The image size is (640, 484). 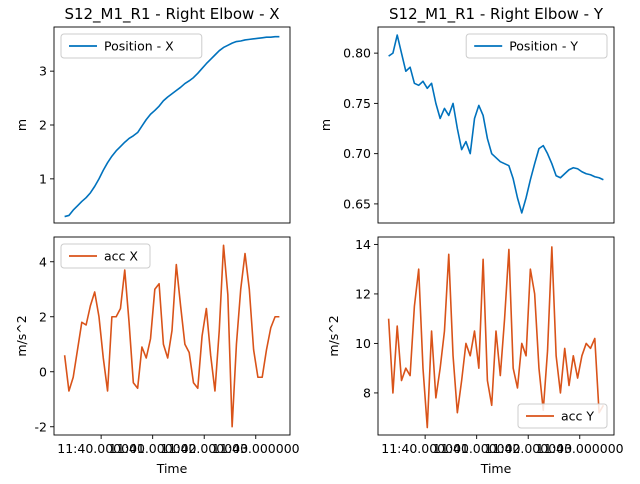 I want to click on y-tick-label: 10, so click(x=363, y=343).